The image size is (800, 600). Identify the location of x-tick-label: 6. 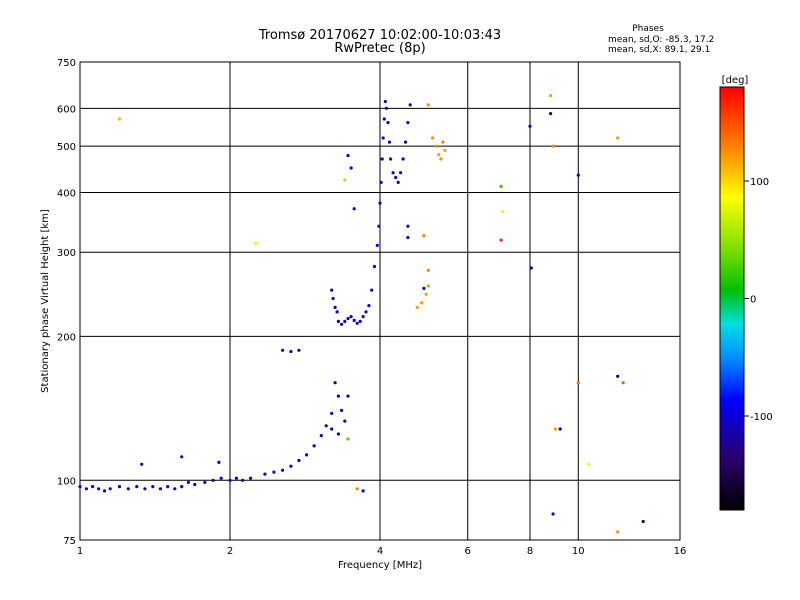
(468, 551).